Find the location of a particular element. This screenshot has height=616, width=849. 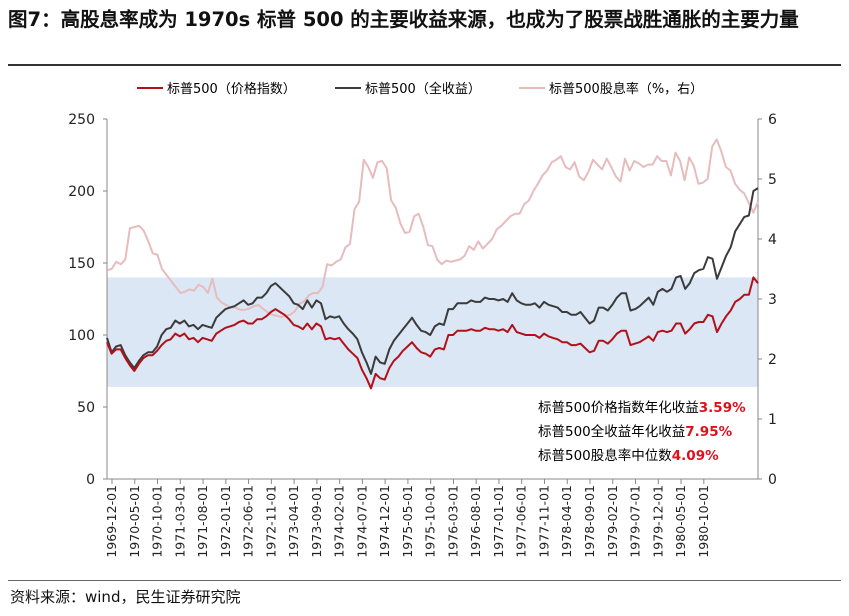

x-tick-label: 1976-03-01 is located at coordinates (452, 521).